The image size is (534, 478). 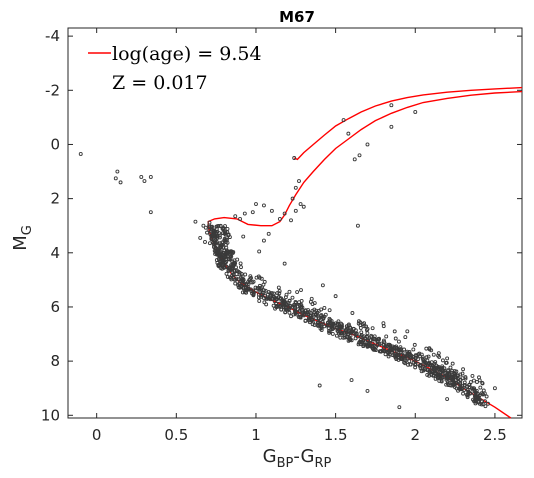 I want to click on x-axis-label-base1: G, so click(x=270, y=456).